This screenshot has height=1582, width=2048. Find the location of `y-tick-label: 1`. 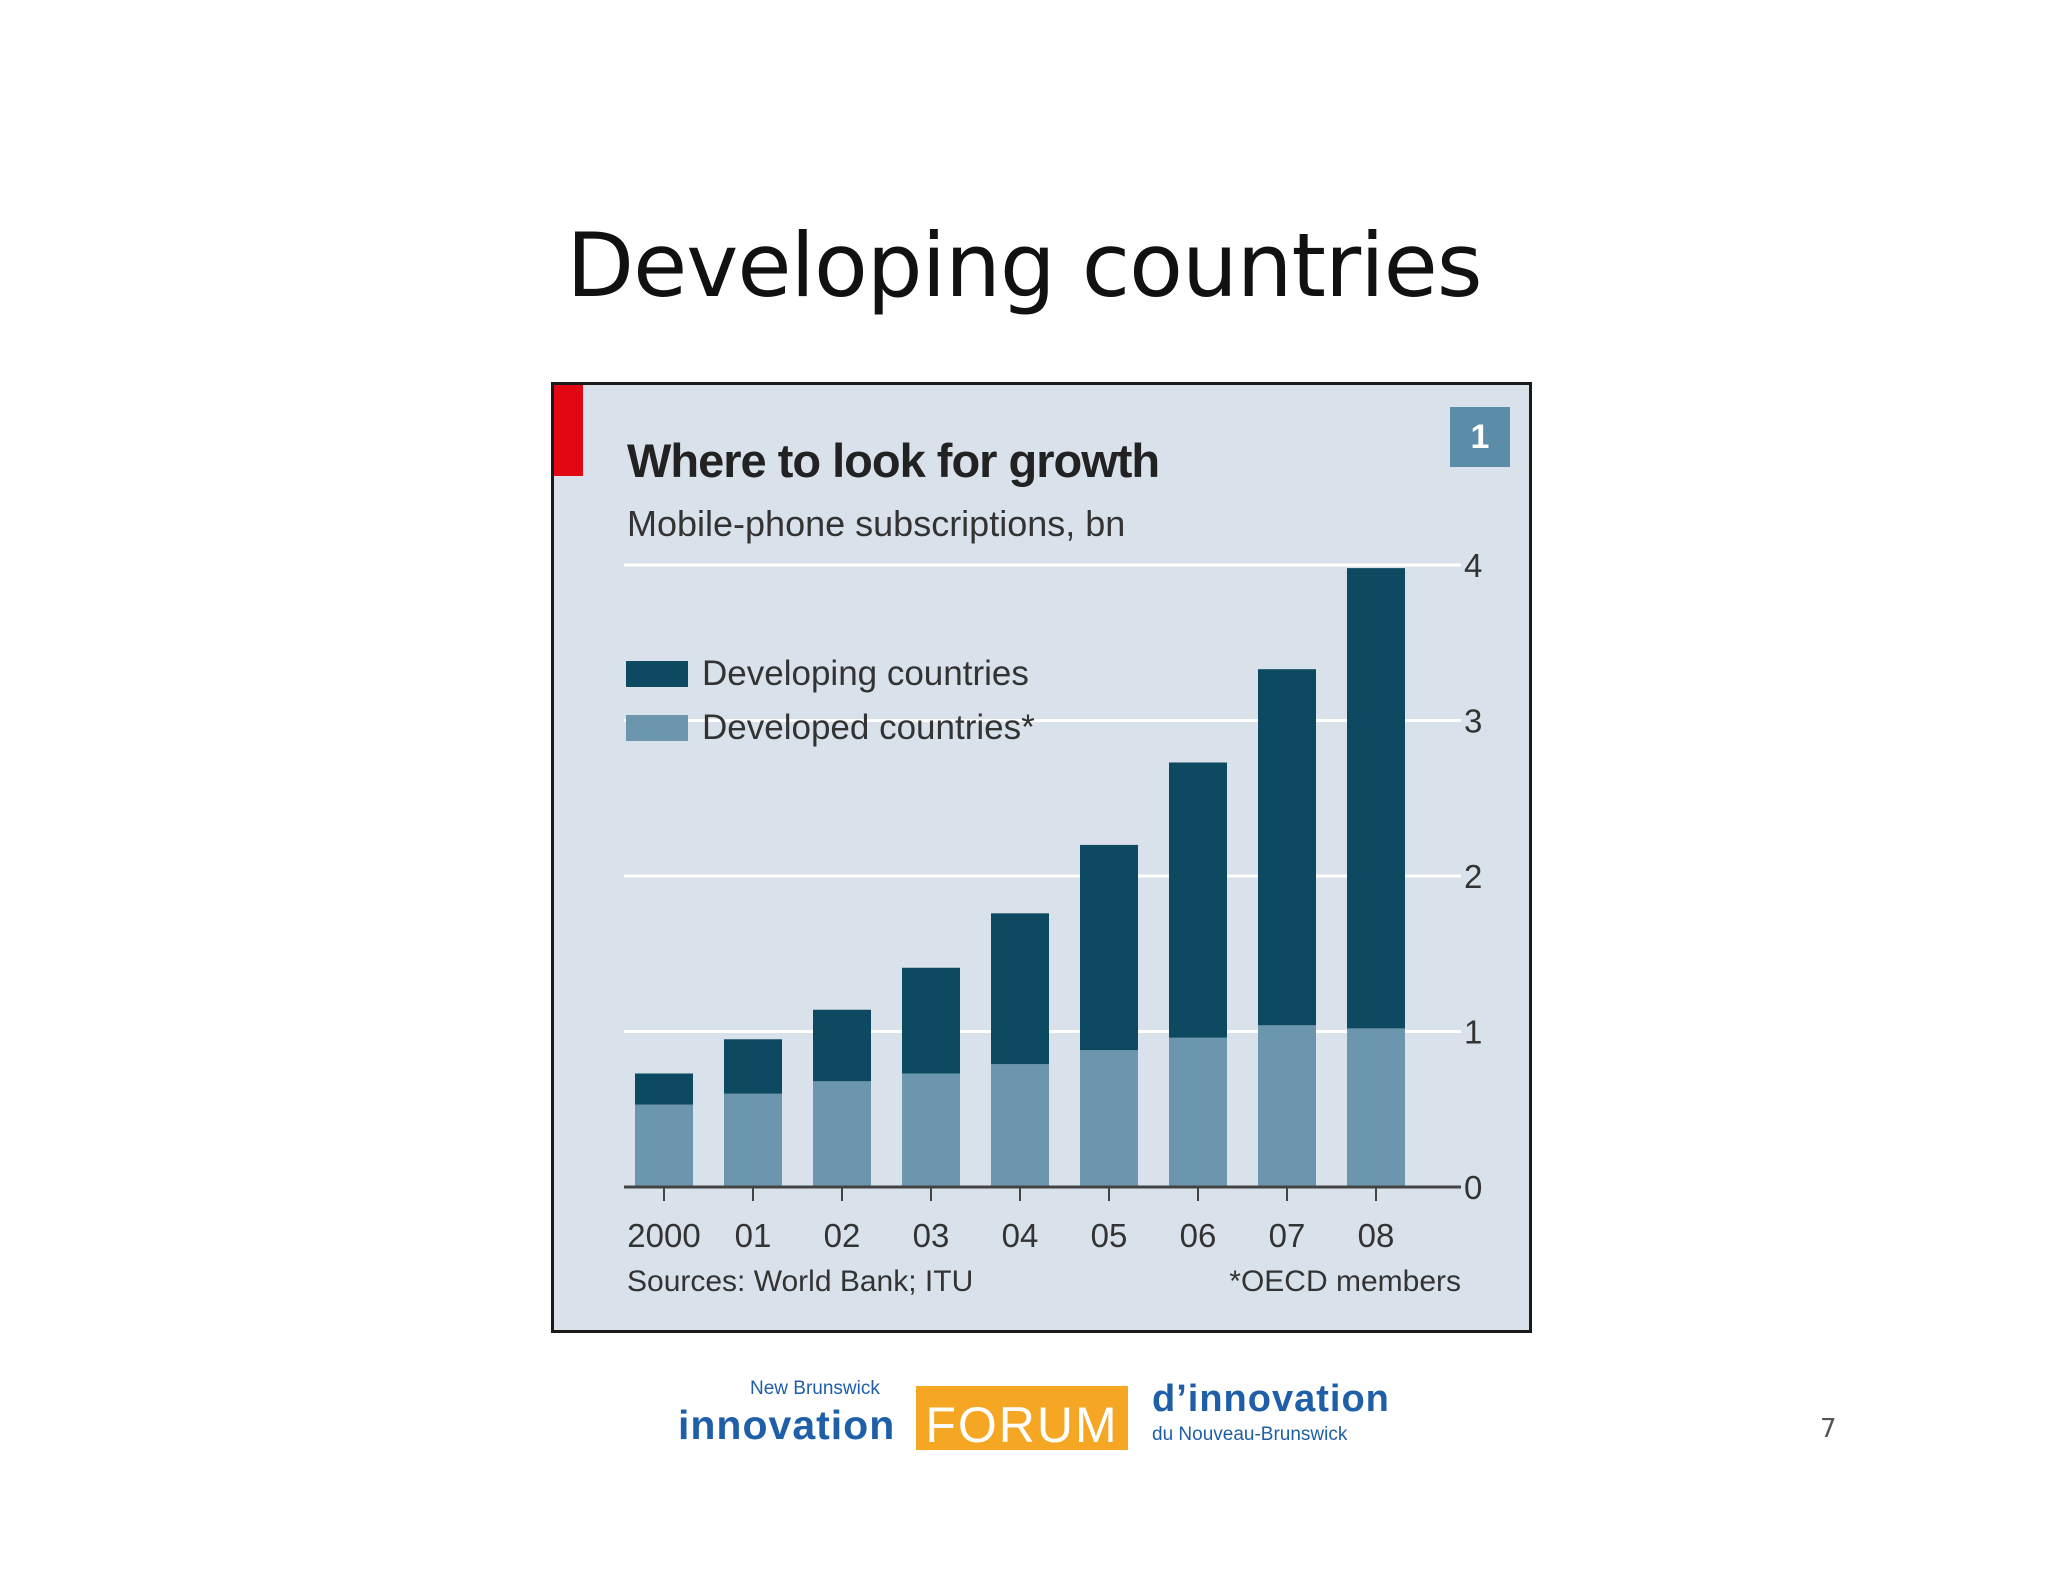

y-tick-label: 1 is located at coordinates (1473, 1032).